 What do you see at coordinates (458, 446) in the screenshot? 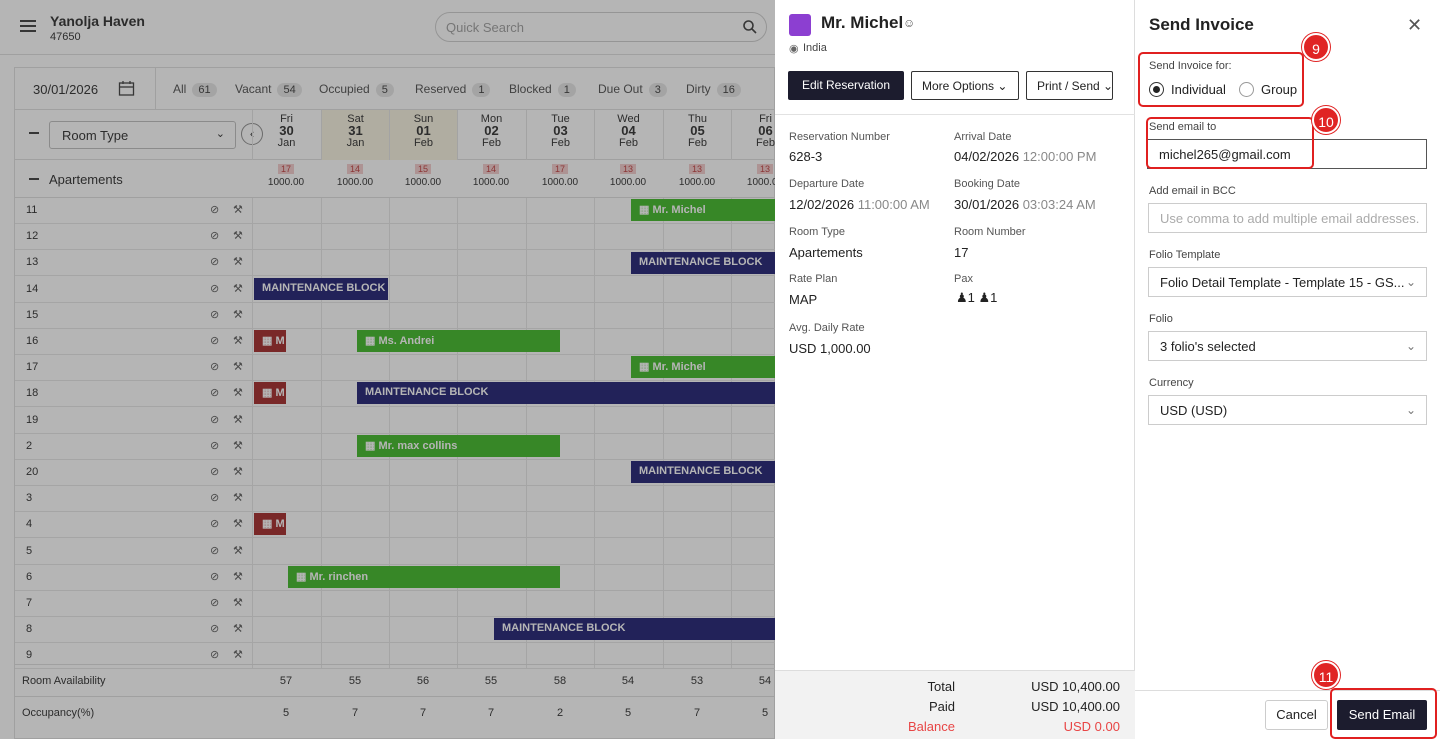
I see `booking-bar: ▦ Mr. max collins` at bounding box center [458, 446].